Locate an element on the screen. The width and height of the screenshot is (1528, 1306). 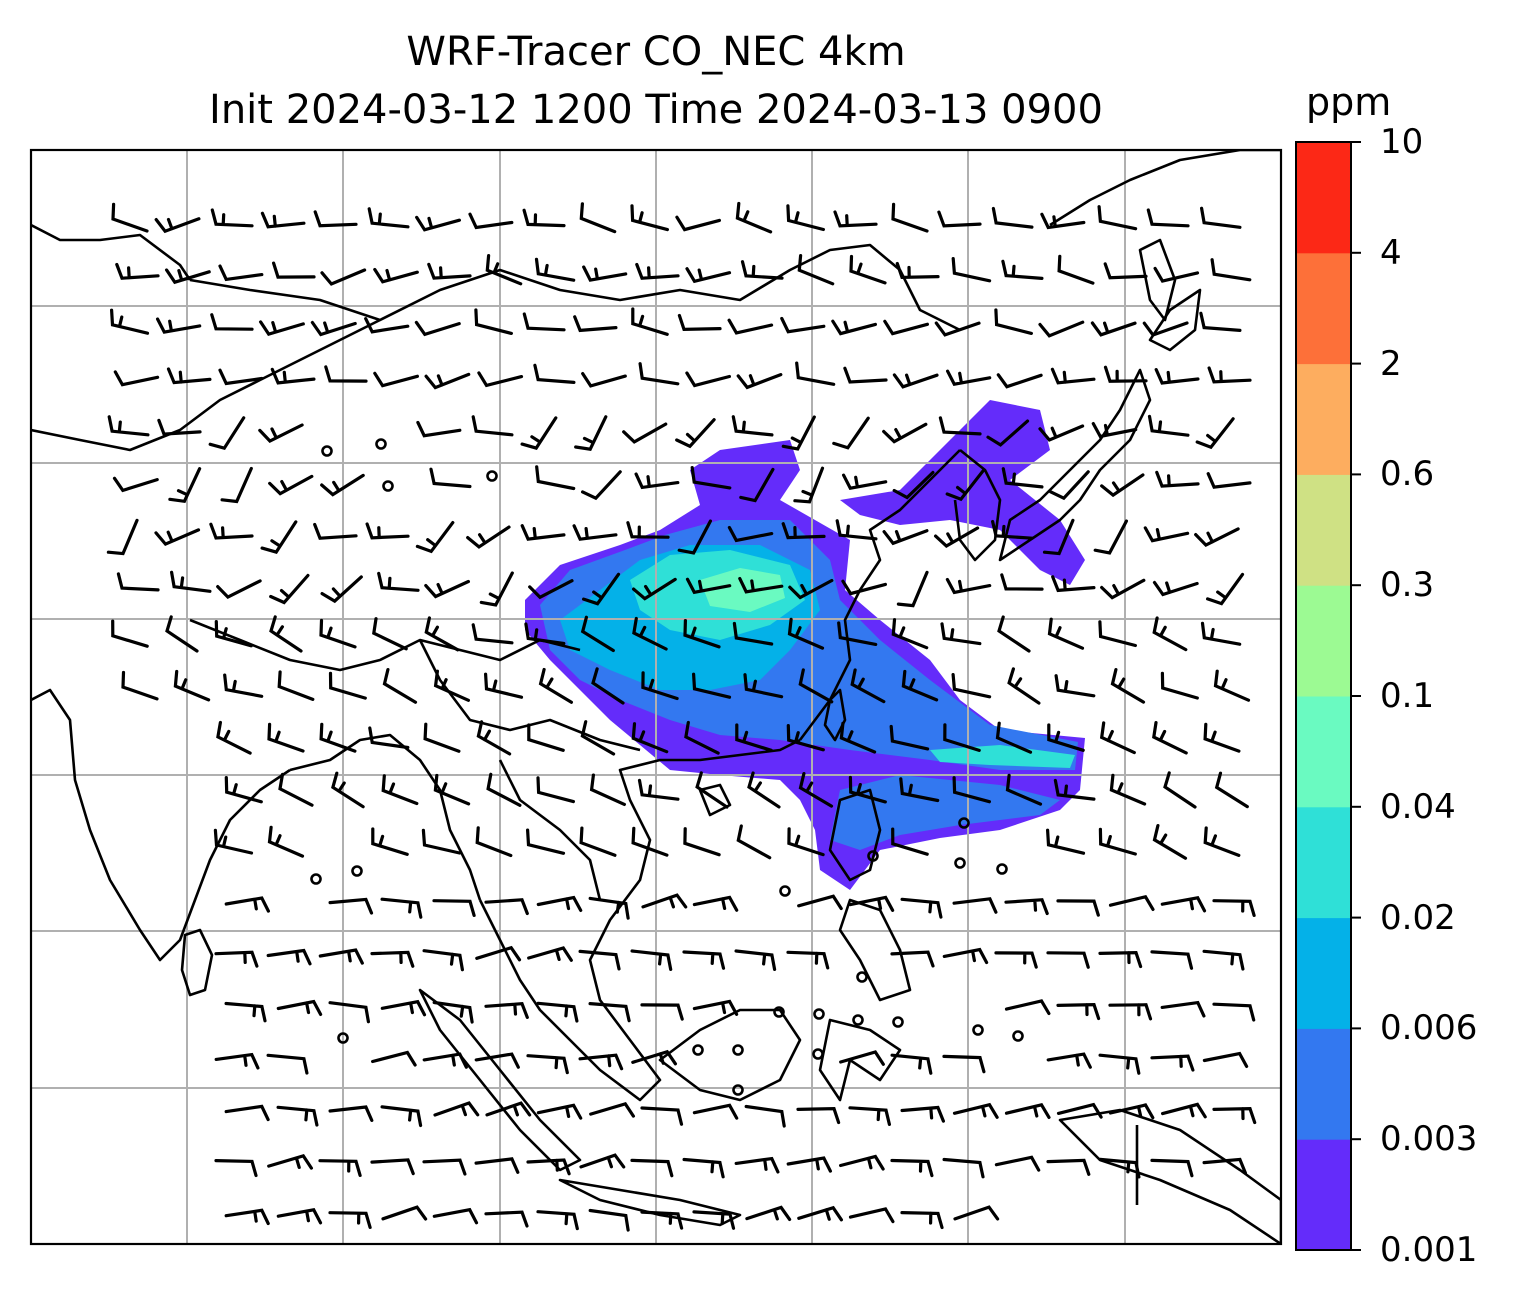
colorbar-tick-label: 0.02 is located at coordinates (1418, 917).